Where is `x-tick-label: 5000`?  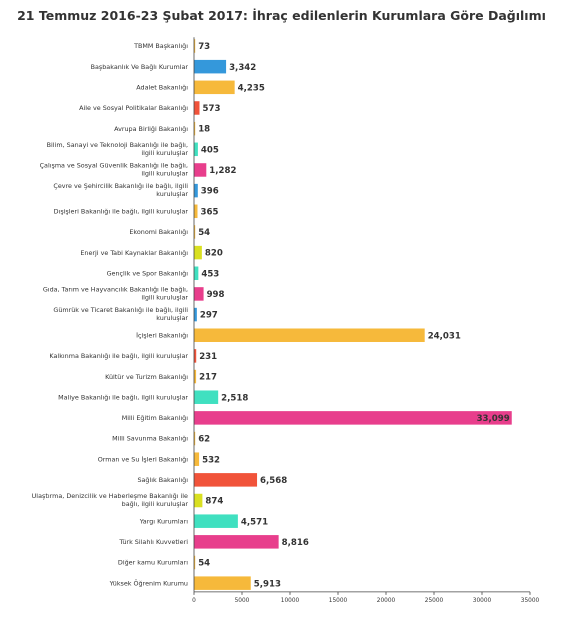 x-tick-label: 5000 is located at coordinates (242, 601).